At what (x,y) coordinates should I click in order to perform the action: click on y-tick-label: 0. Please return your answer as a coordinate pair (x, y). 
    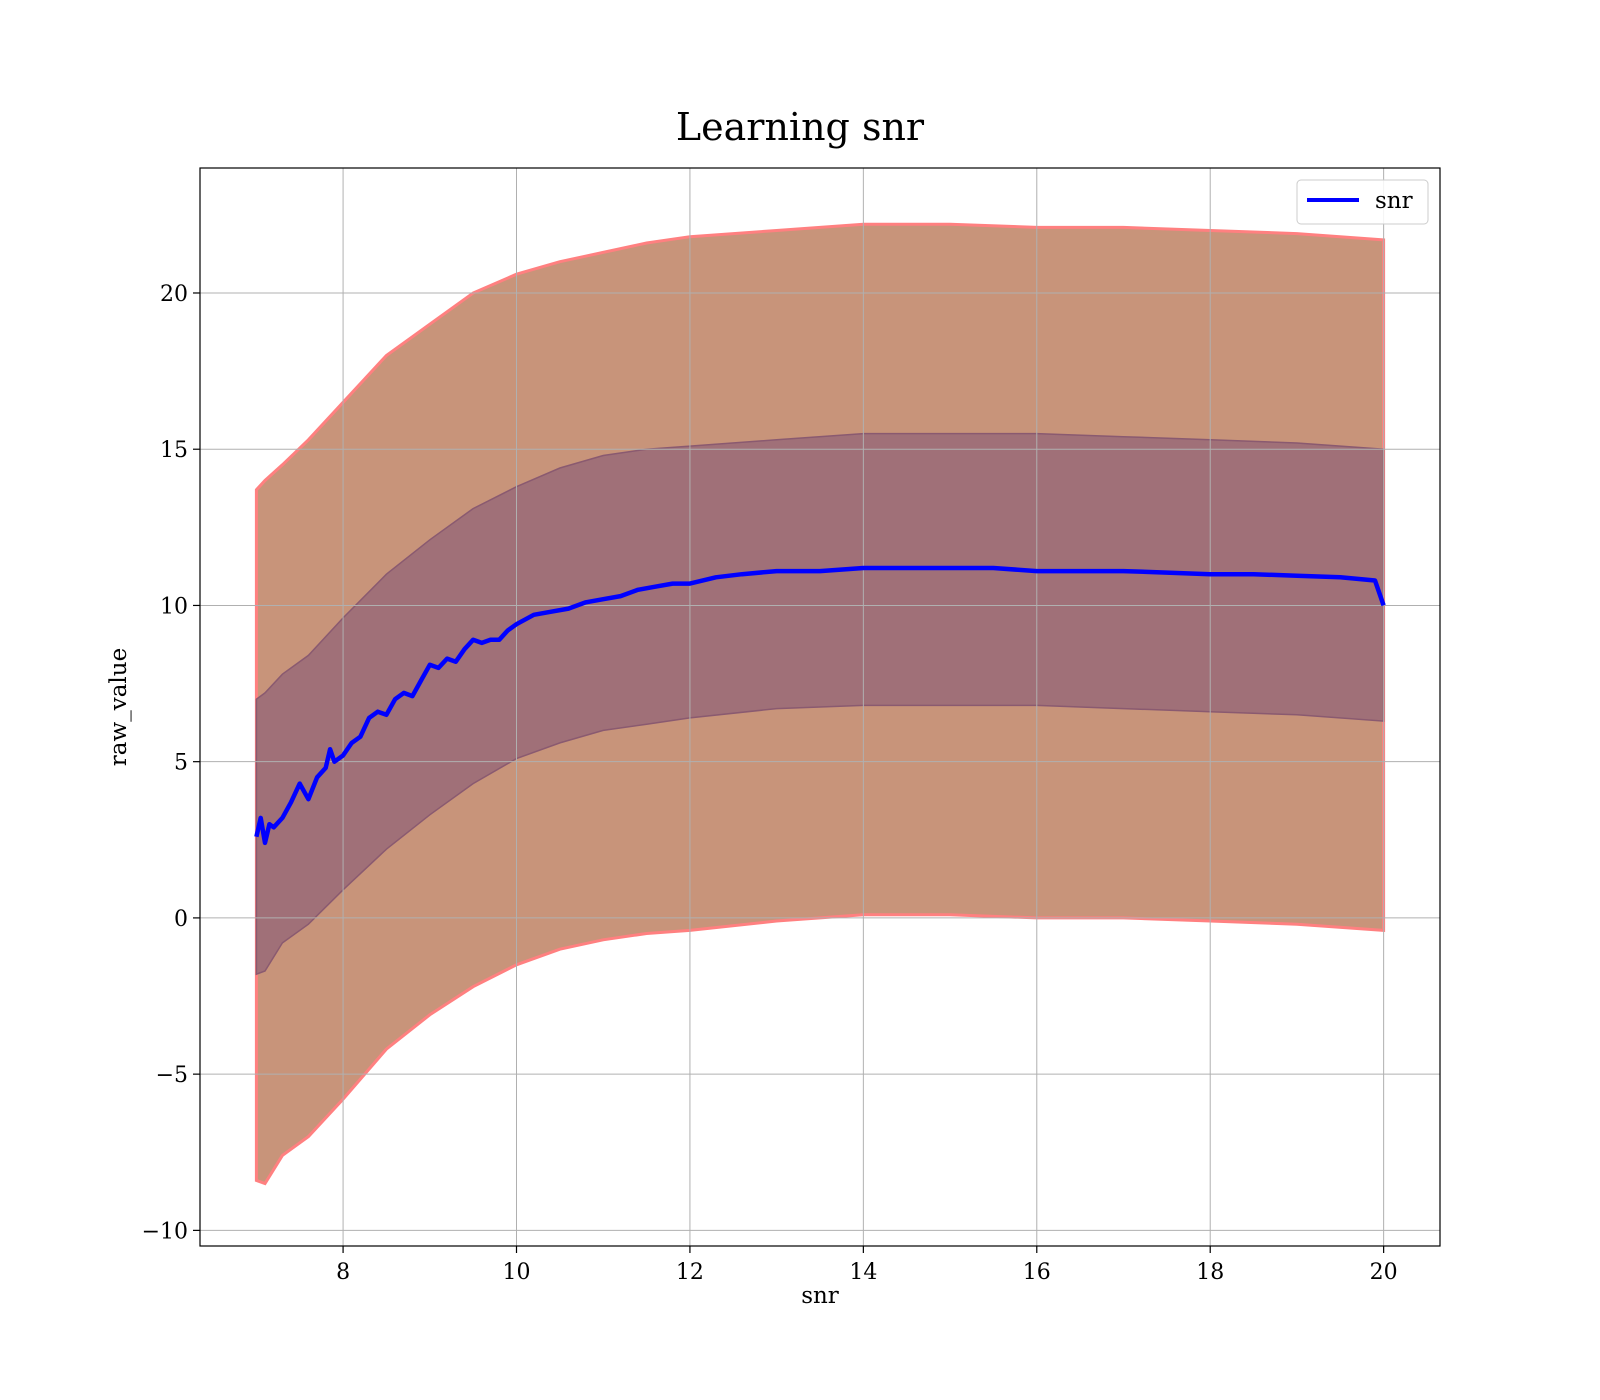
    Looking at the image, I should click on (181, 919).